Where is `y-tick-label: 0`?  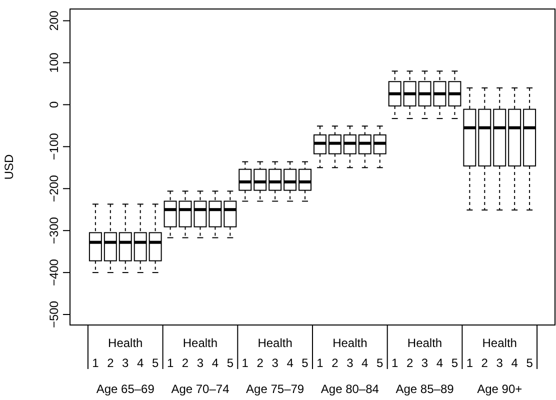
y-tick-label: 0 is located at coordinates (54, 104).